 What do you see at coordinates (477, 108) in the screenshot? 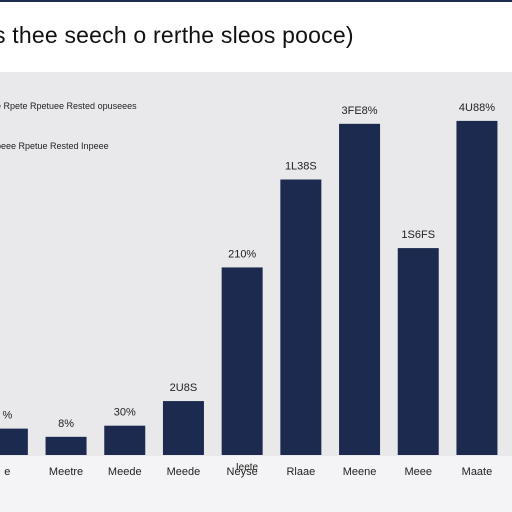
I see `data-label-9: 4U88%` at bounding box center [477, 108].